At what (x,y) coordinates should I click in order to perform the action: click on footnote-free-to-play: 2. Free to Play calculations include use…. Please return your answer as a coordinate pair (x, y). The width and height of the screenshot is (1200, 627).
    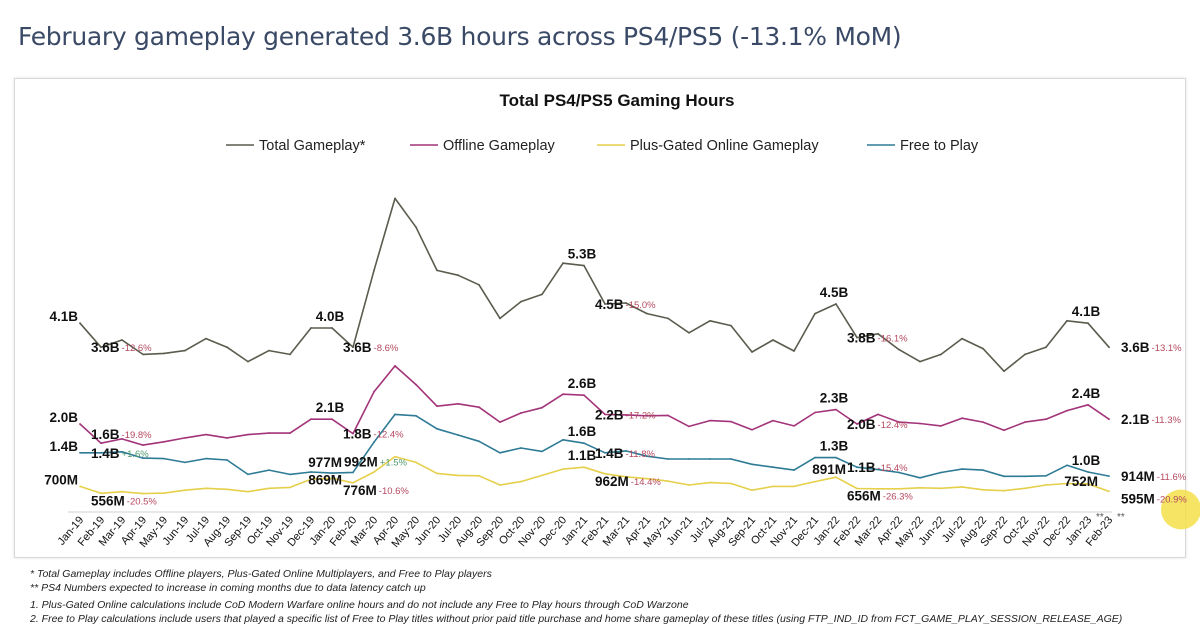
    Looking at the image, I should click on (576, 618).